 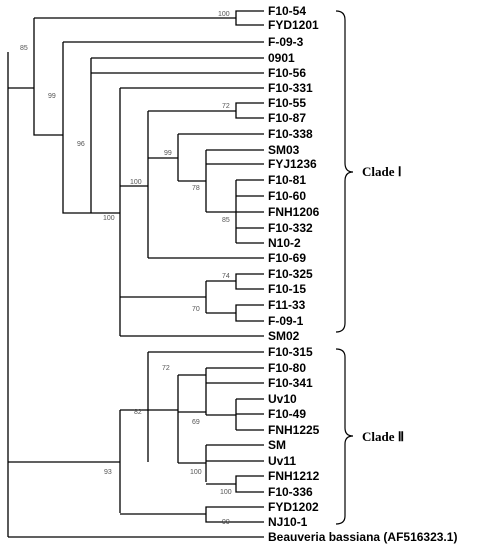 What do you see at coordinates (287, 103) in the screenshot?
I see `taxon-label: F10-55` at bounding box center [287, 103].